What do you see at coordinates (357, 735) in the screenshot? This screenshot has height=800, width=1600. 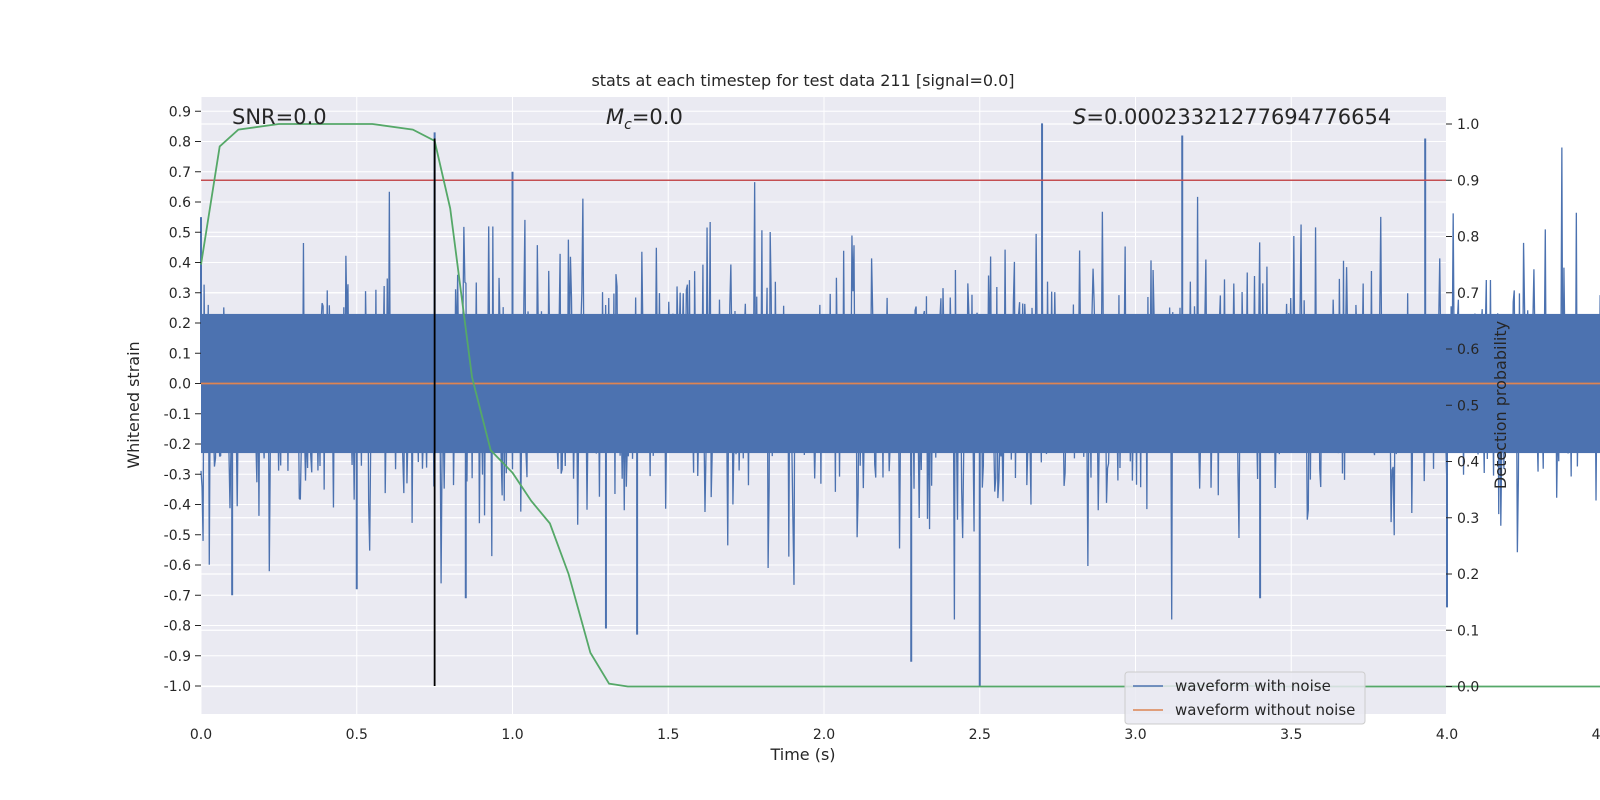 I see `x-tick-label: 0.5` at bounding box center [357, 735].